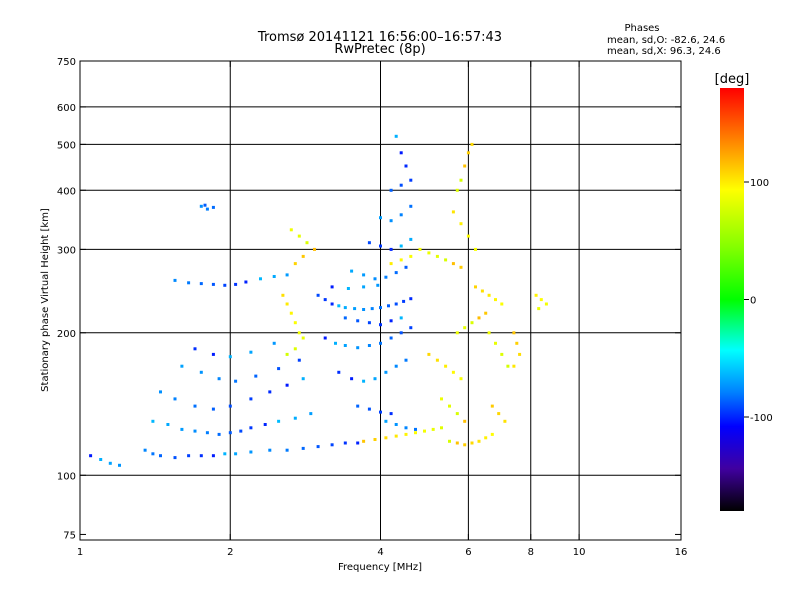 The width and height of the screenshot is (800, 600). I want to click on colorbar-ticks: 100 0 -100, so click(758, 301).